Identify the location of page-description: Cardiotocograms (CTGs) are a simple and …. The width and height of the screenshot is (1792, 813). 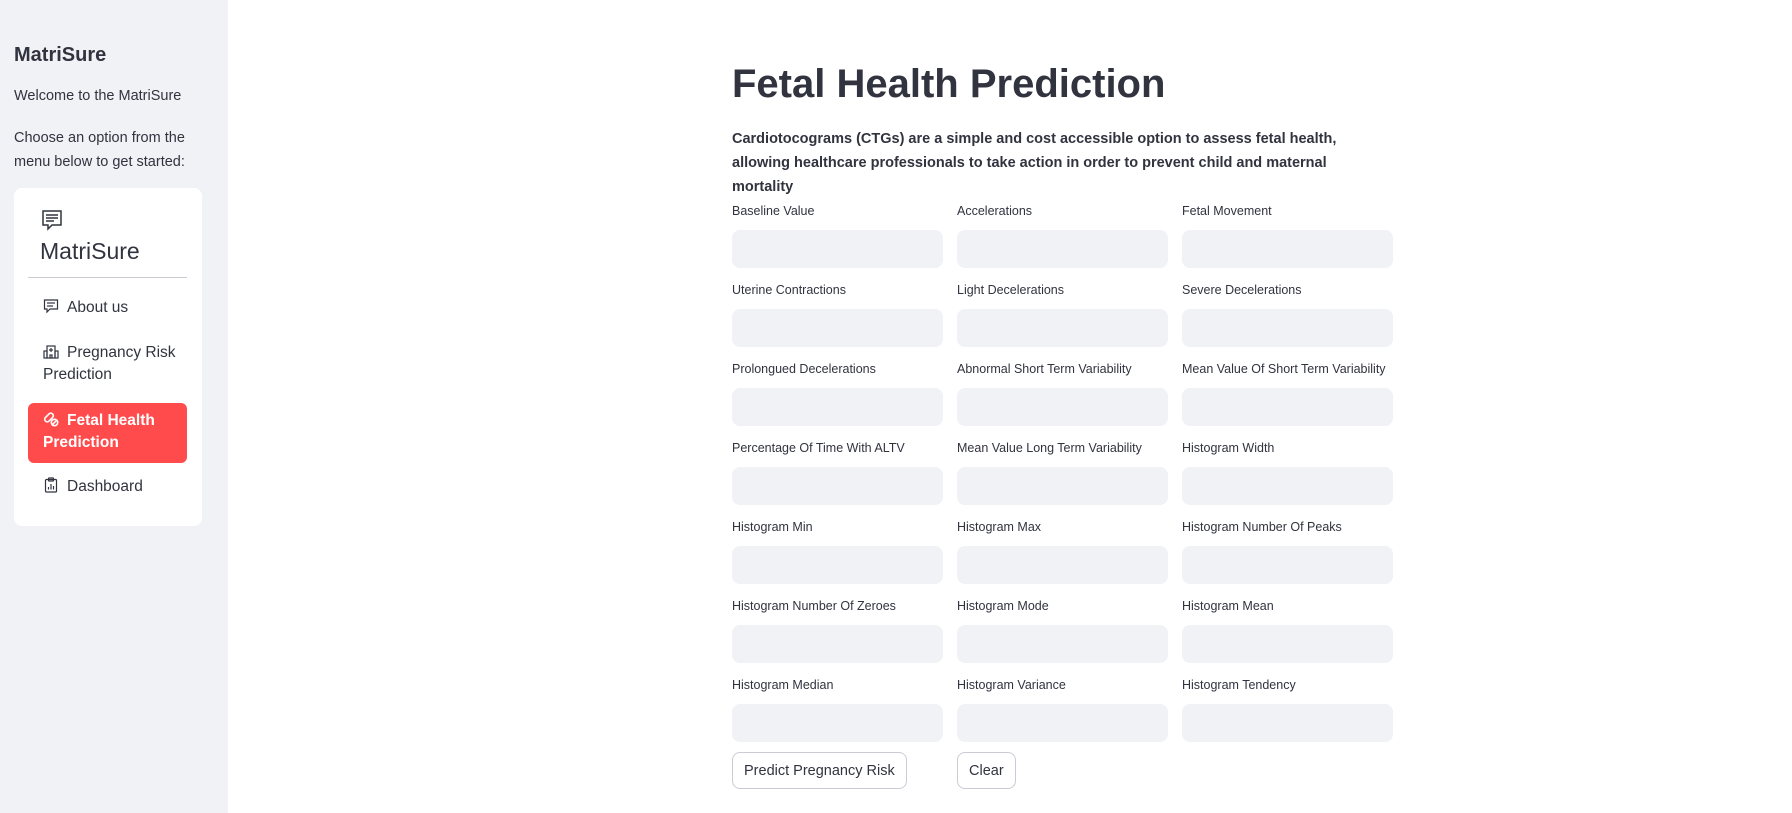
(1034, 163).